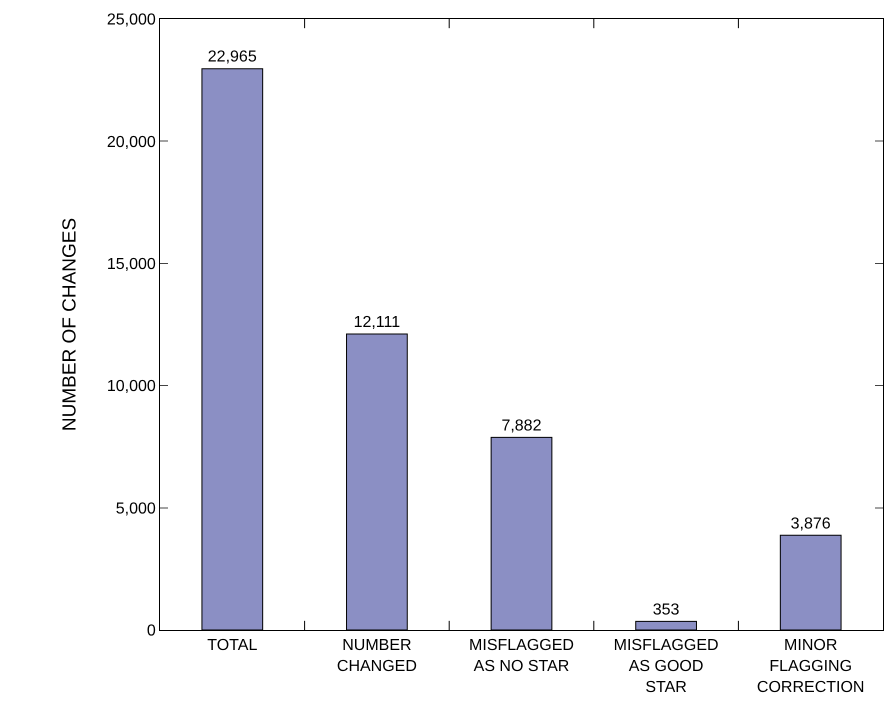 The width and height of the screenshot is (896, 710). What do you see at coordinates (131, 387) in the screenshot?
I see `y-tick-label: 10,000` at bounding box center [131, 387].